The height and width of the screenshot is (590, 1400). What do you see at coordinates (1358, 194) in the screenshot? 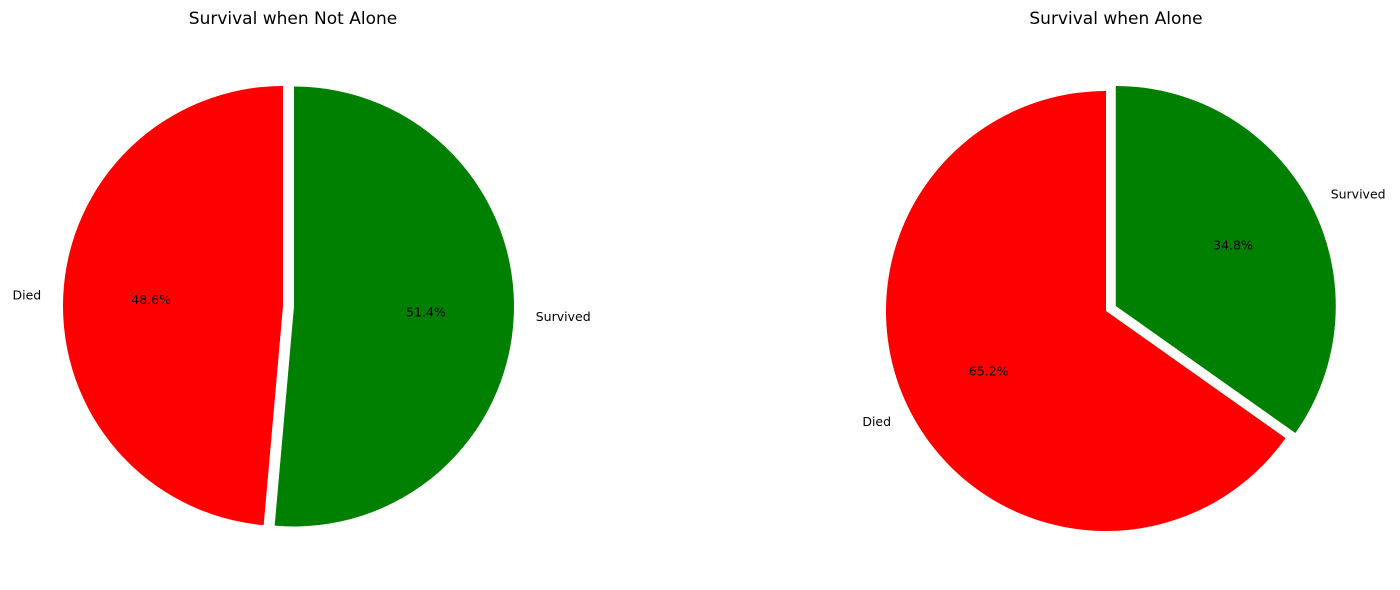
I see `slice-label-alone-survived: Survived` at bounding box center [1358, 194].